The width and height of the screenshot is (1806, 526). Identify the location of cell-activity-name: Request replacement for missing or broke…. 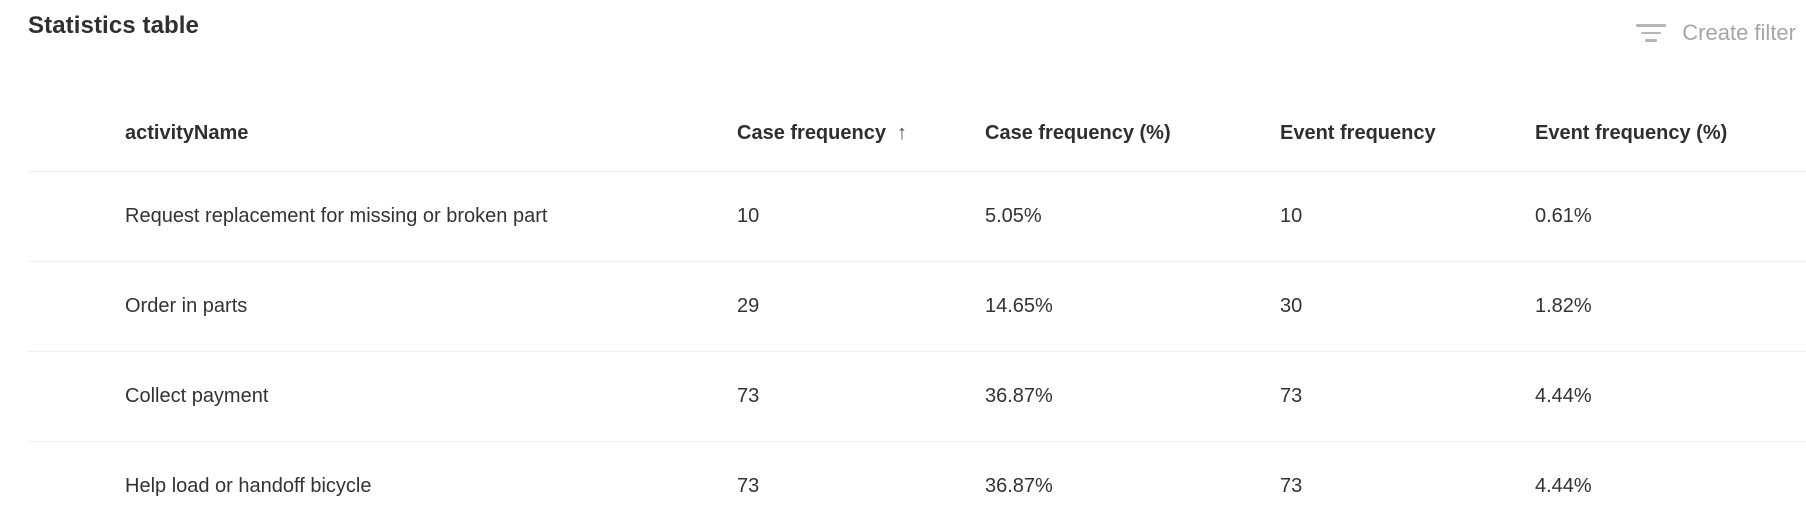
(336, 216).